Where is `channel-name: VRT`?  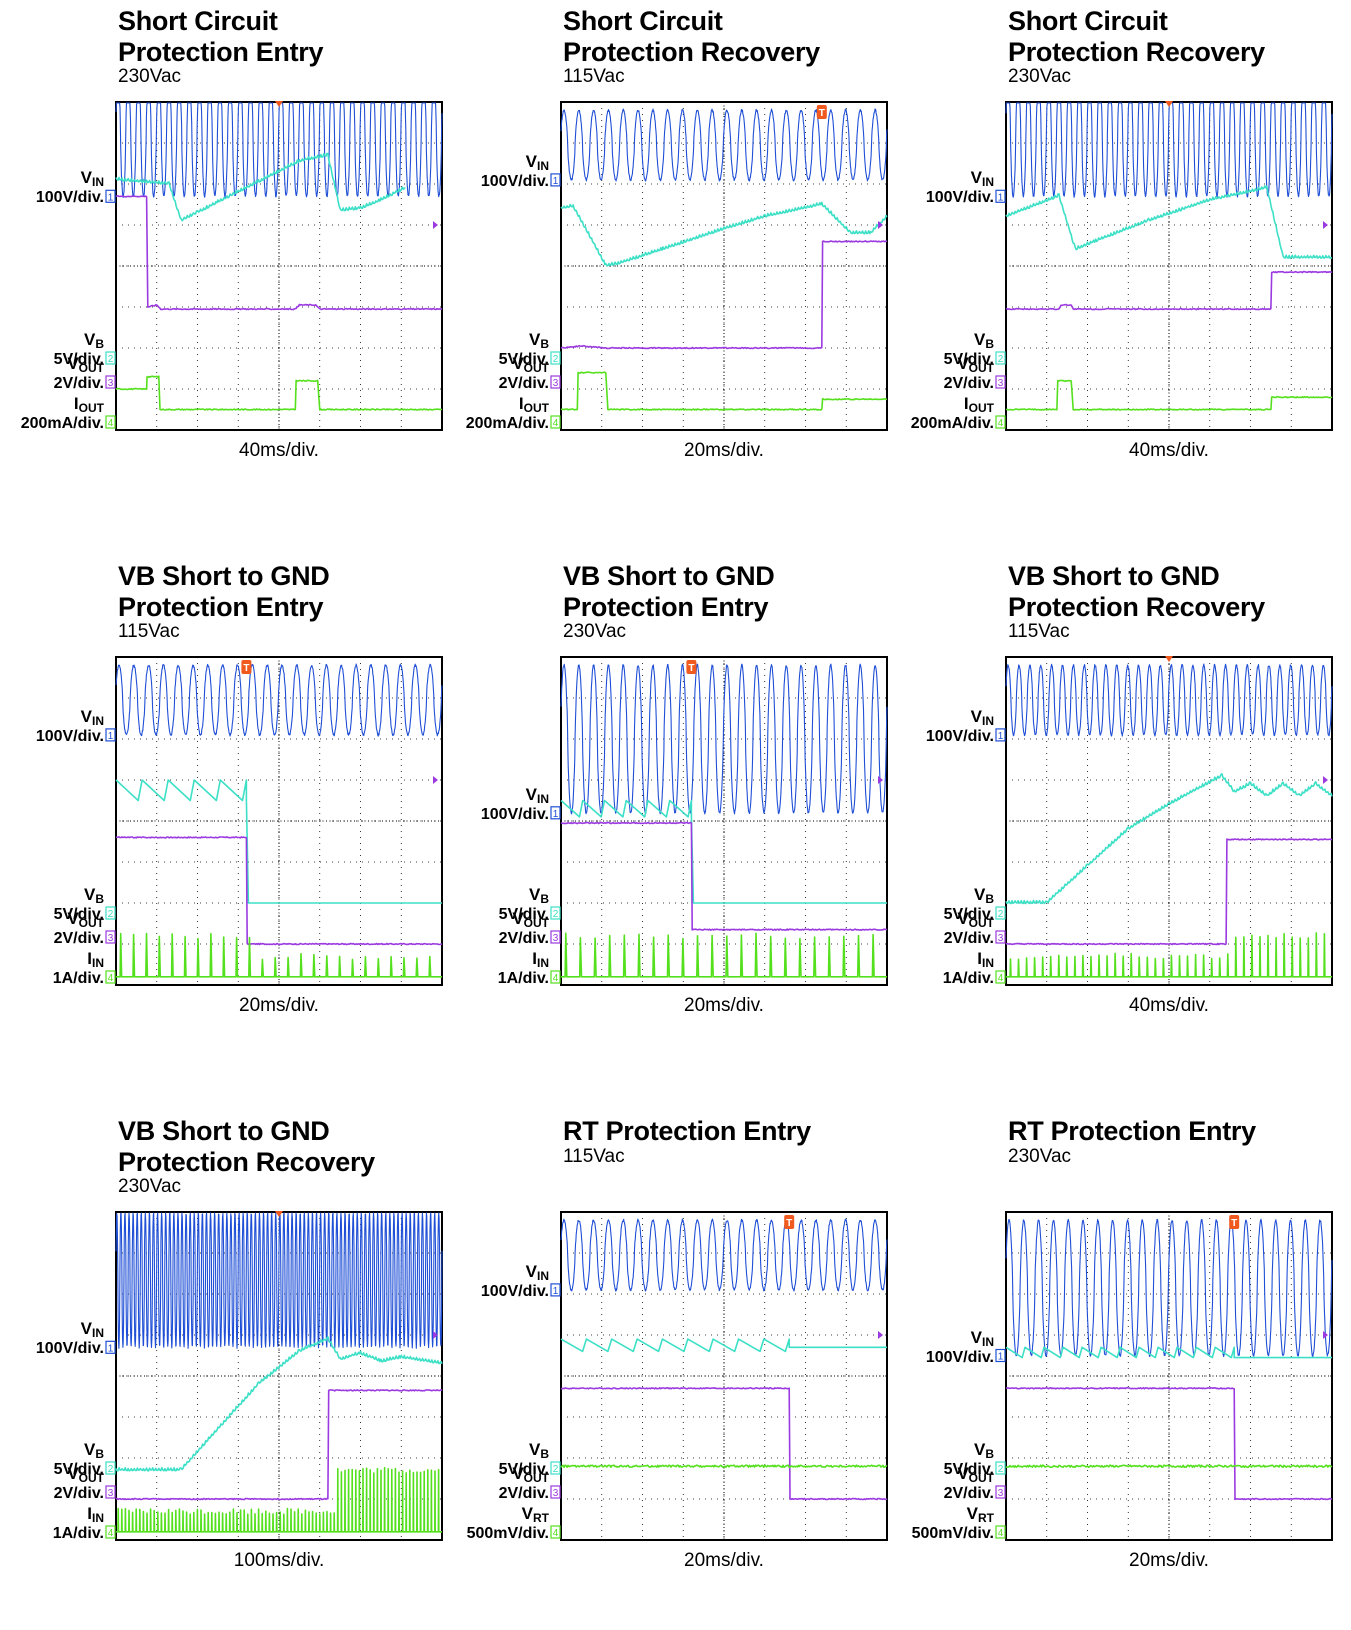
channel-name: VRT is located at coordinates (493, 1515).